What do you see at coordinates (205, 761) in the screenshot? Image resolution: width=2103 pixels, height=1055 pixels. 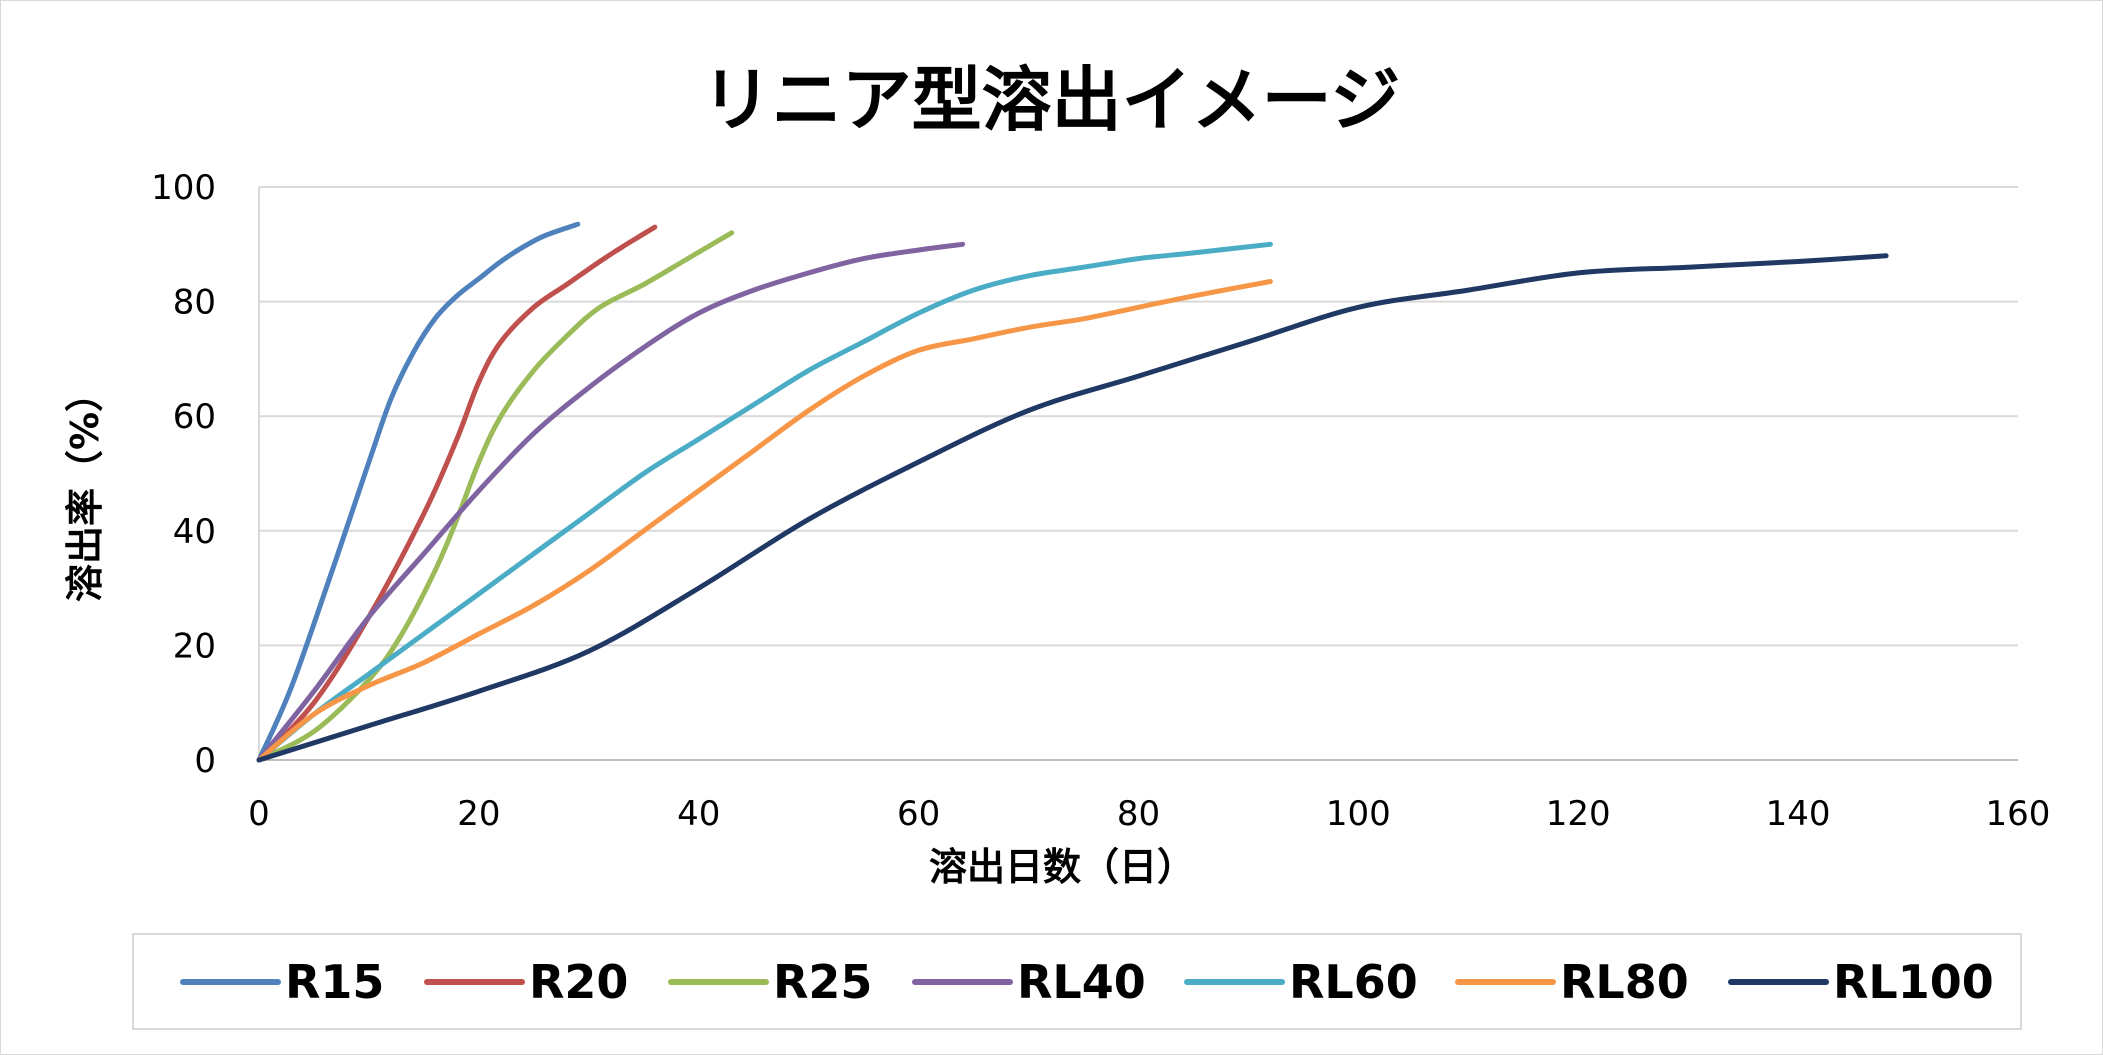 I see `y-tick-label: 0` at bounding box center [205, 761].